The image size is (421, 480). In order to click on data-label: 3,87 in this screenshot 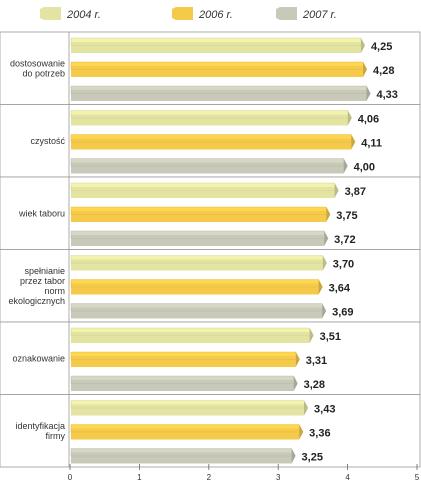, I will do `click(355, 192)`.